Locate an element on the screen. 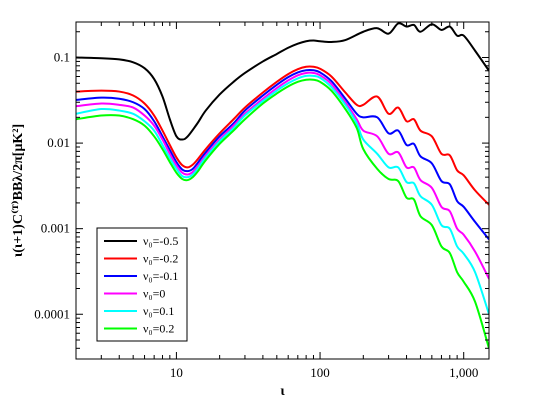 The width and height of the screenshot is (545, 412). legend-box is located at coordinates (142, 284).